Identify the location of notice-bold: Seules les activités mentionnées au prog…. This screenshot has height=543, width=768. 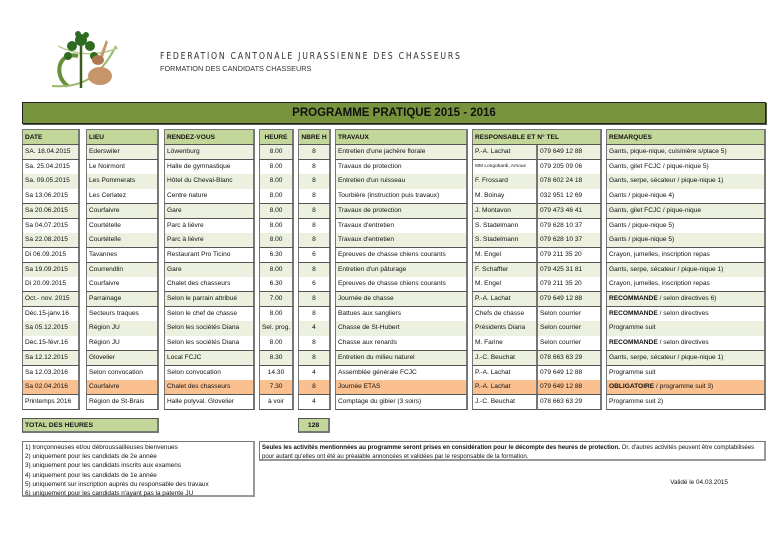
(441, 447).